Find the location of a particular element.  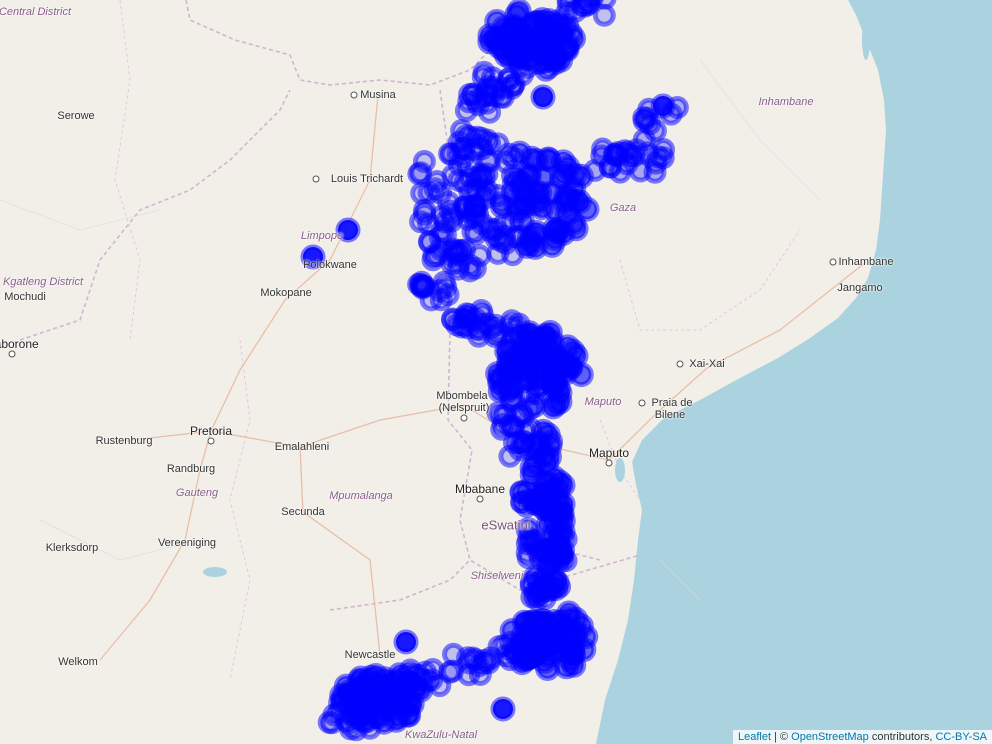

place-label: Bilene is located at coordinates (670, 415).